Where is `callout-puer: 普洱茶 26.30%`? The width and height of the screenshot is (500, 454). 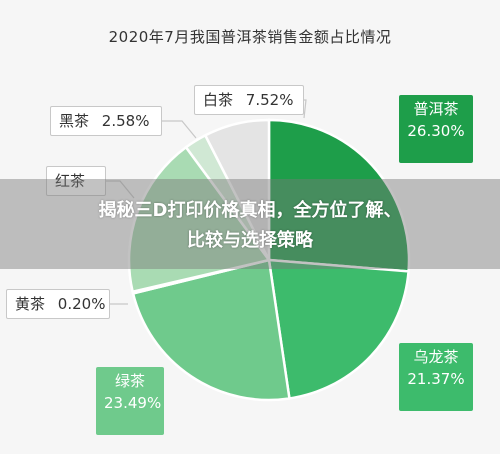
callout-puer: 普洱茶 26.30% is located at coordinates (436, 129).